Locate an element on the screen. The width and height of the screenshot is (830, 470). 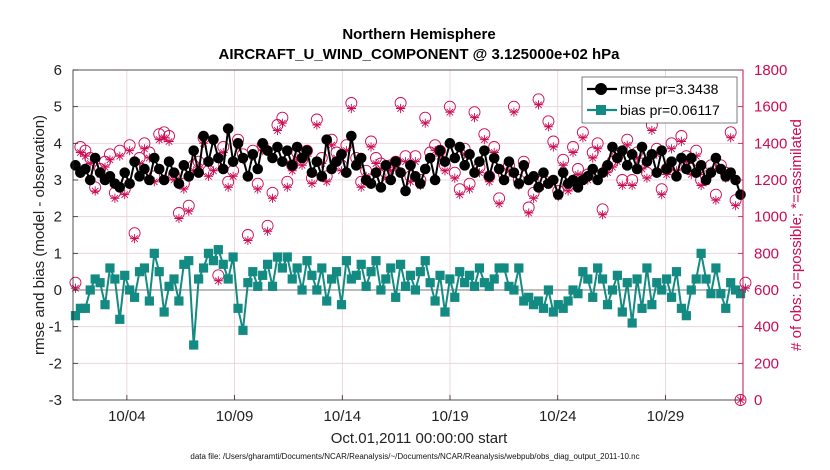
y-left-tick-label: -2 is located at coordinates (55, 363).